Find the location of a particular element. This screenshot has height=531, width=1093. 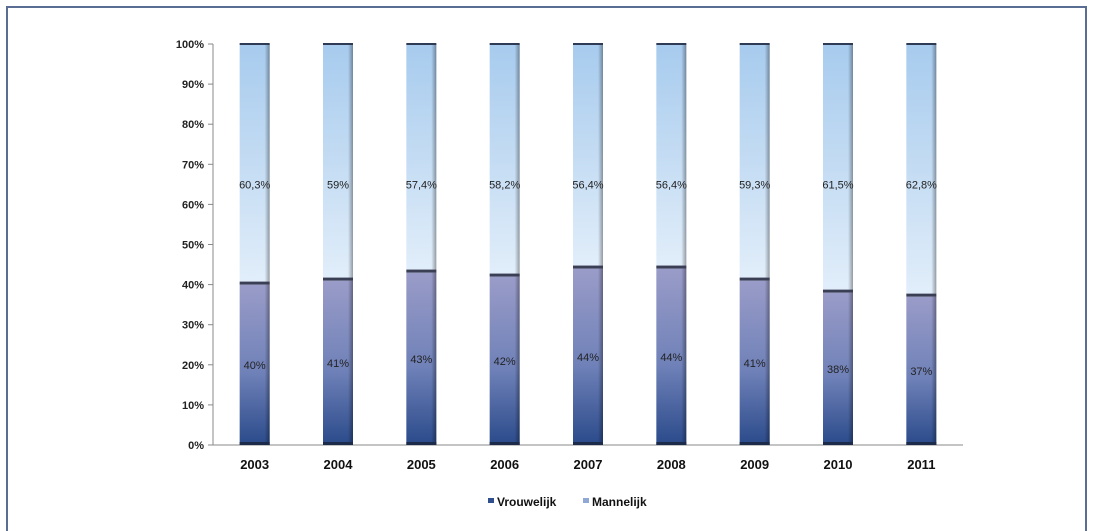

data-label-mannelijk: 61,5% is located at coordinates (837, 185).